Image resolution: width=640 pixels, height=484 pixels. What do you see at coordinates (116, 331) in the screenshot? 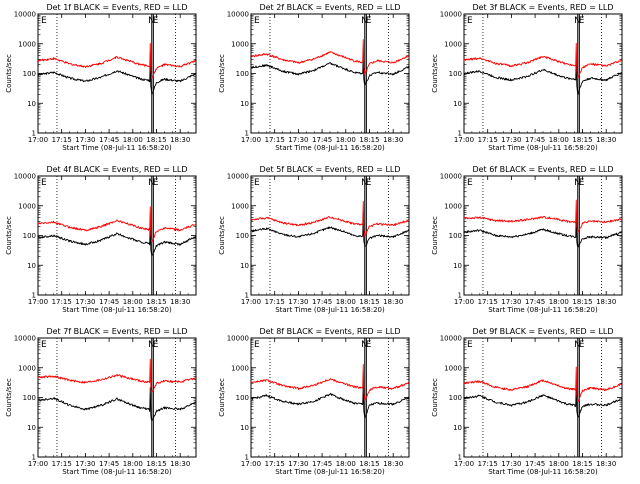
I see `chart-title: Det 7f BLACK = Events, RED = LLD` at bounding box center [116, 331].